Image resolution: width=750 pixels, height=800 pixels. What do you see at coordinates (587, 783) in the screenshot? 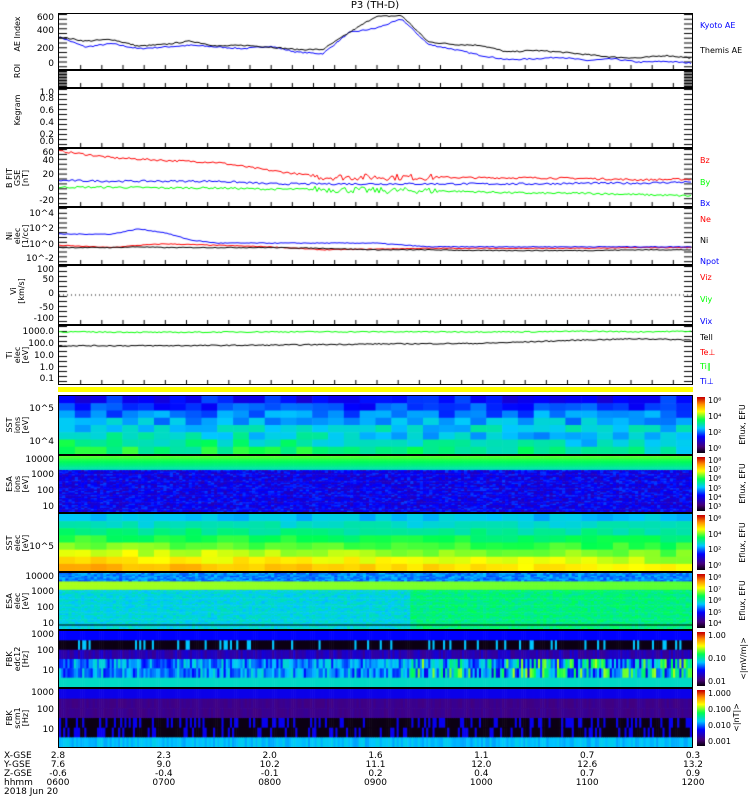
I see `x-axis-t-value: 1100` at bounding box center [587, 783].